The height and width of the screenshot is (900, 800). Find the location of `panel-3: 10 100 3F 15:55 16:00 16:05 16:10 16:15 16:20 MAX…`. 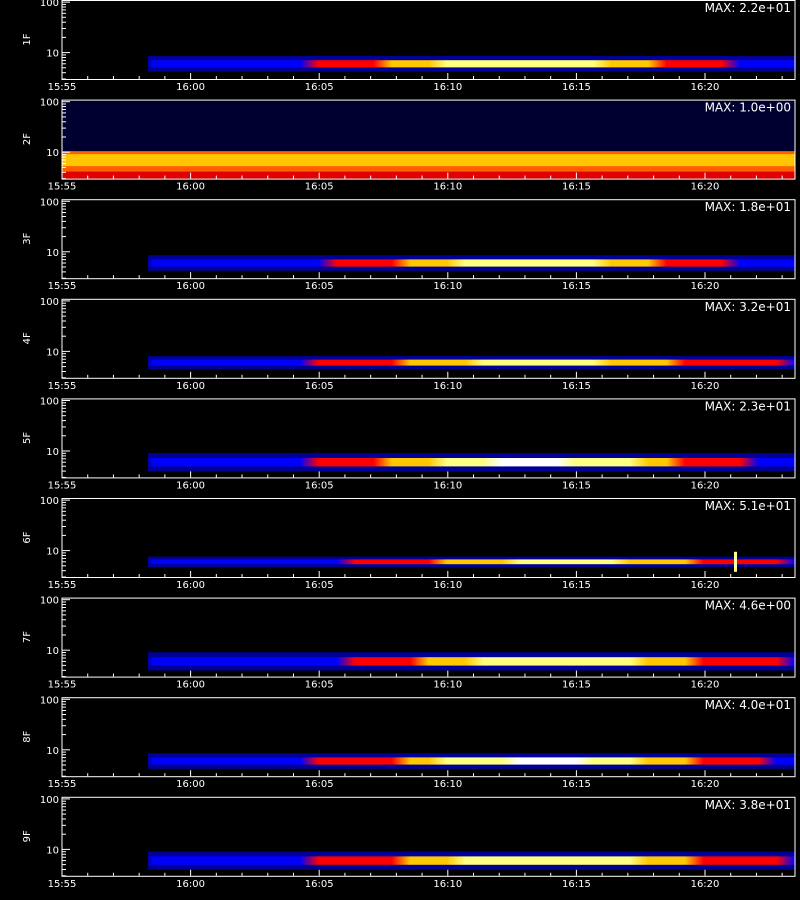

panel-3: 10 100 3F 15:55 16:00 16:05 16:10 16:15 16:20 MAX… is located at coordinates (409, 244).